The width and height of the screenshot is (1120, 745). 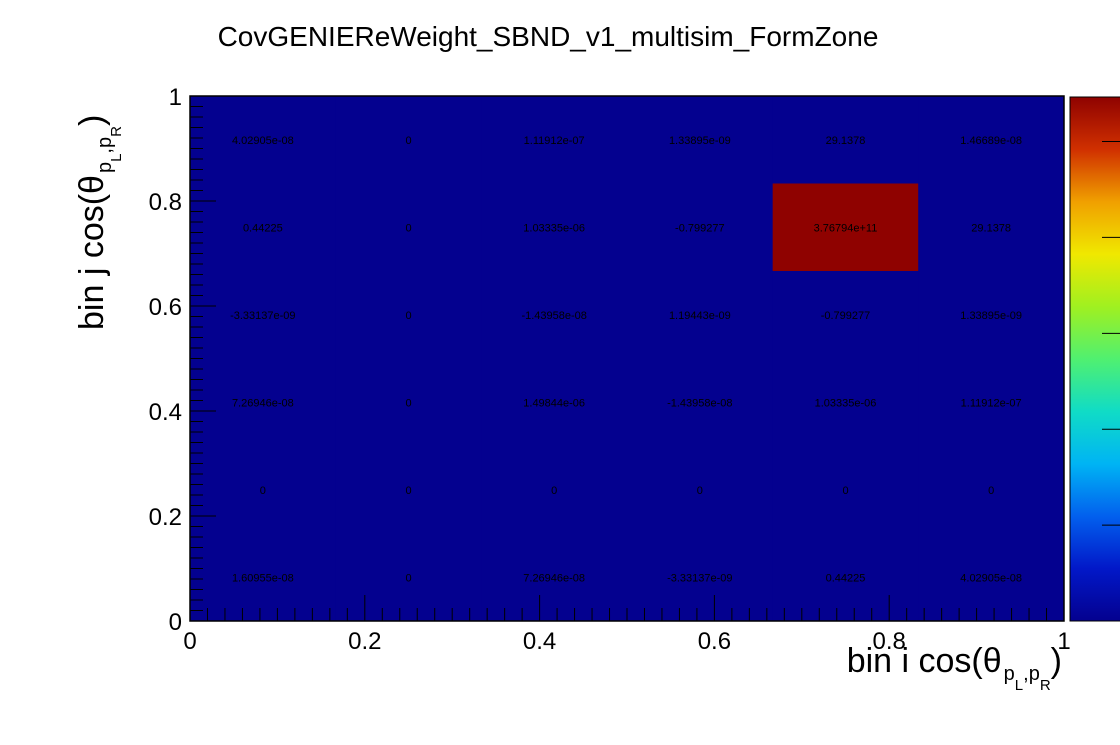 What do you see at coordinates (364, 641) in the screenshot?
I see `x-tick-label: 0.2` at bounding box center [364, 641].